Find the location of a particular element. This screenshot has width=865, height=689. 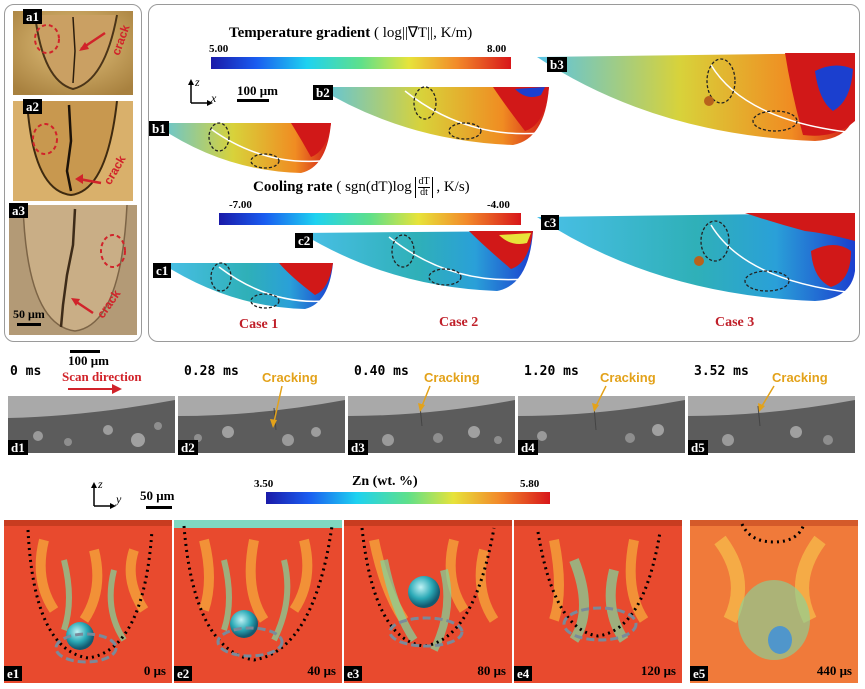

temp-gradient-title: Temperature gradient ( log||∇T||, K/m) is located at coordinates (350, 32).